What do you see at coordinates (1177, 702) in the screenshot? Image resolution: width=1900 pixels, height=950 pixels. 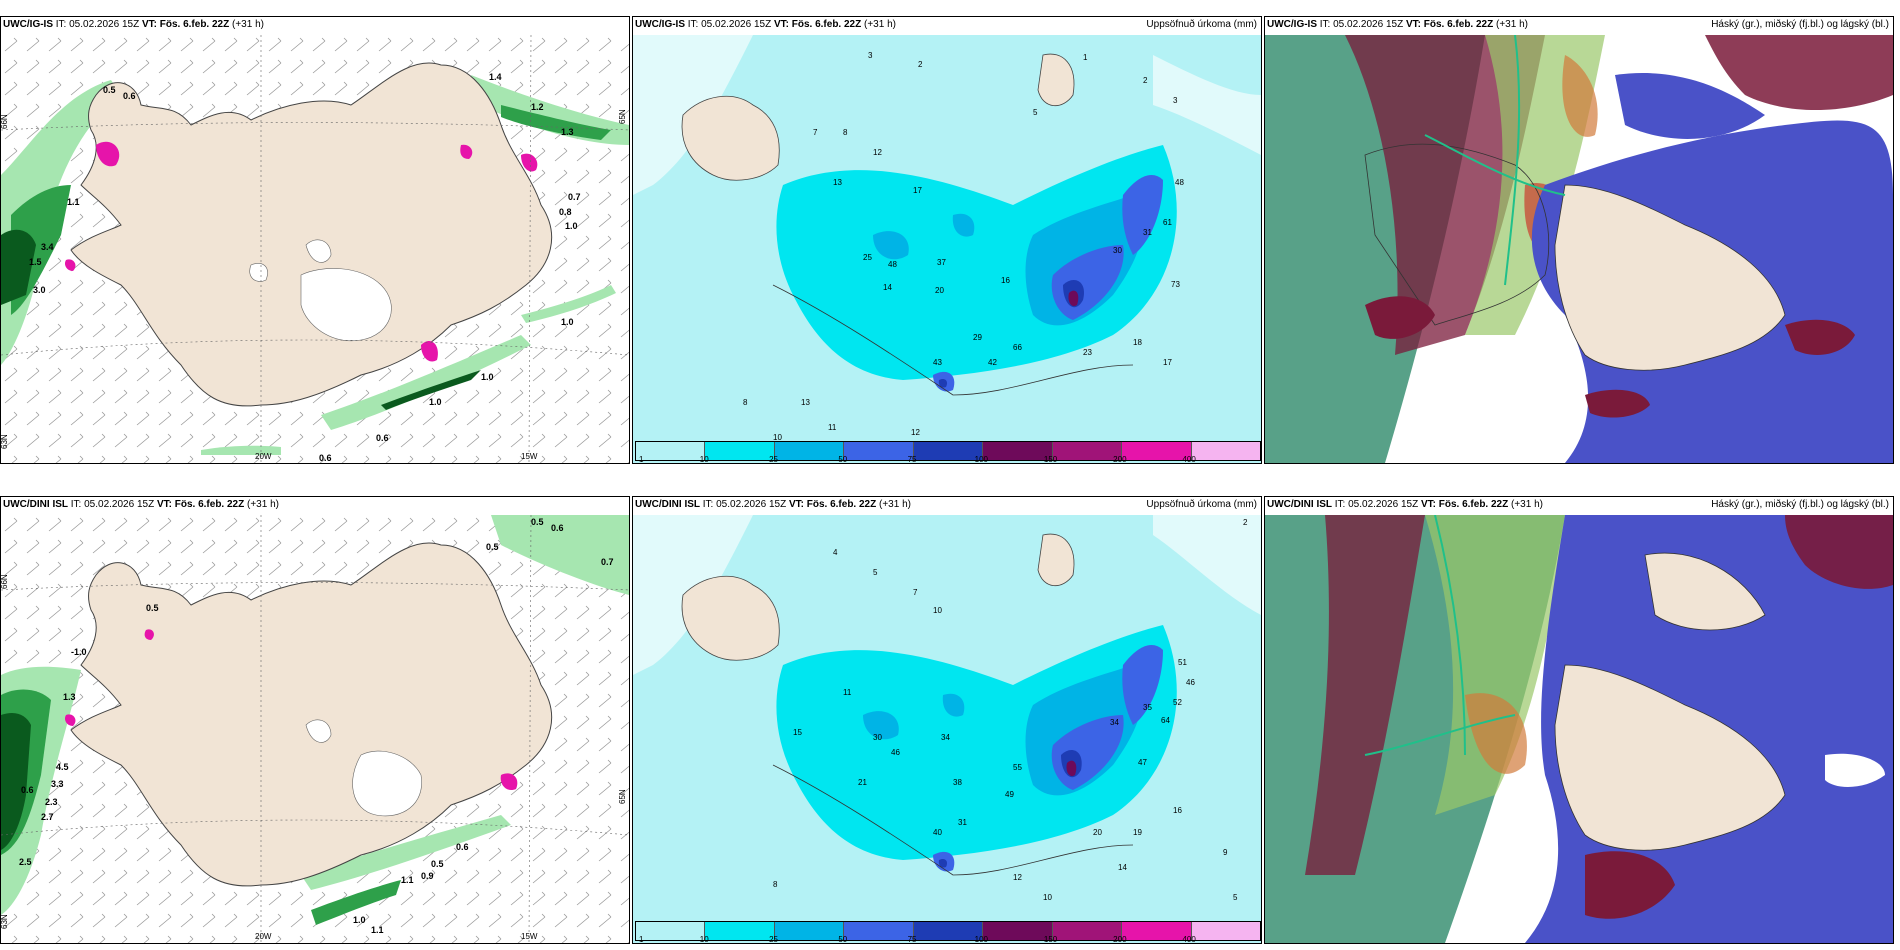 I see `value-label: 52` at bounding box center [1177, 702].